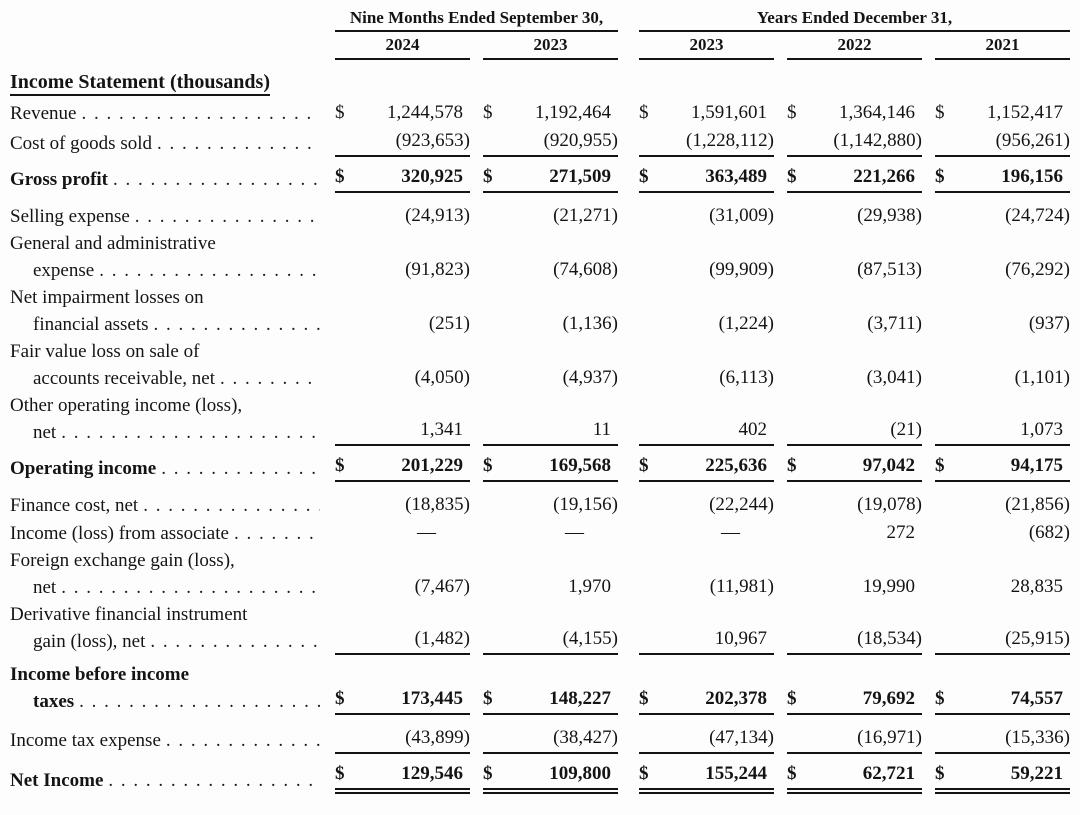 Image resolution: width=1080 pixels, height=815 pixels. I want to click on value-cell: $201,229, so click(402, 467).